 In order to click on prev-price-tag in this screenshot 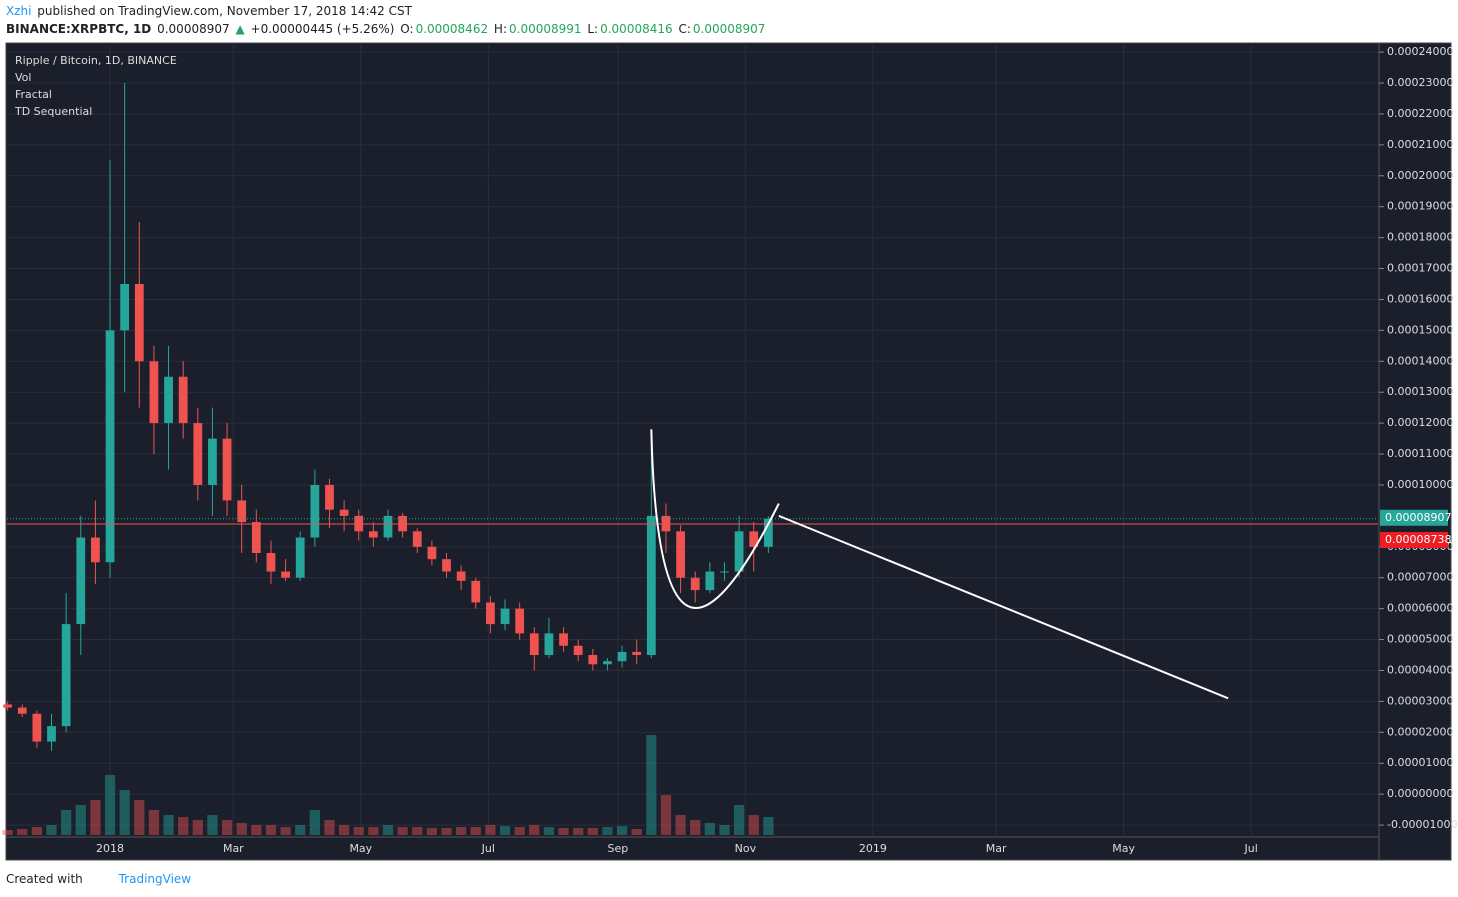, I will do `click(1414, 539)`.